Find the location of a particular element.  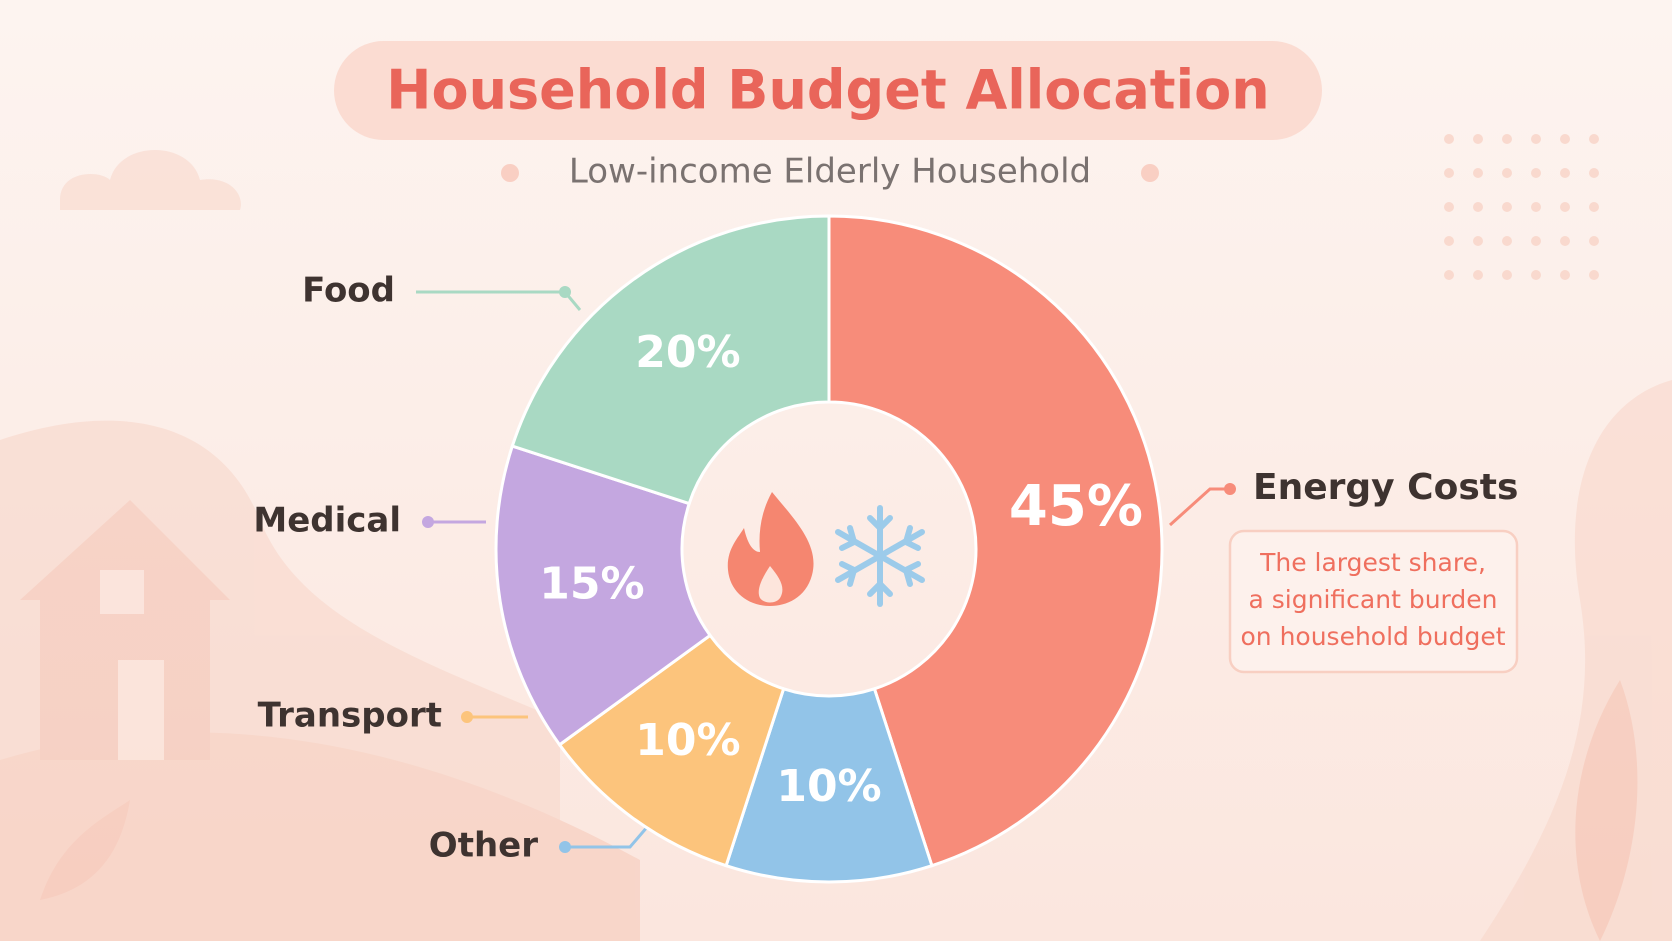

category-label: Other is located at coordinates (483, 846).